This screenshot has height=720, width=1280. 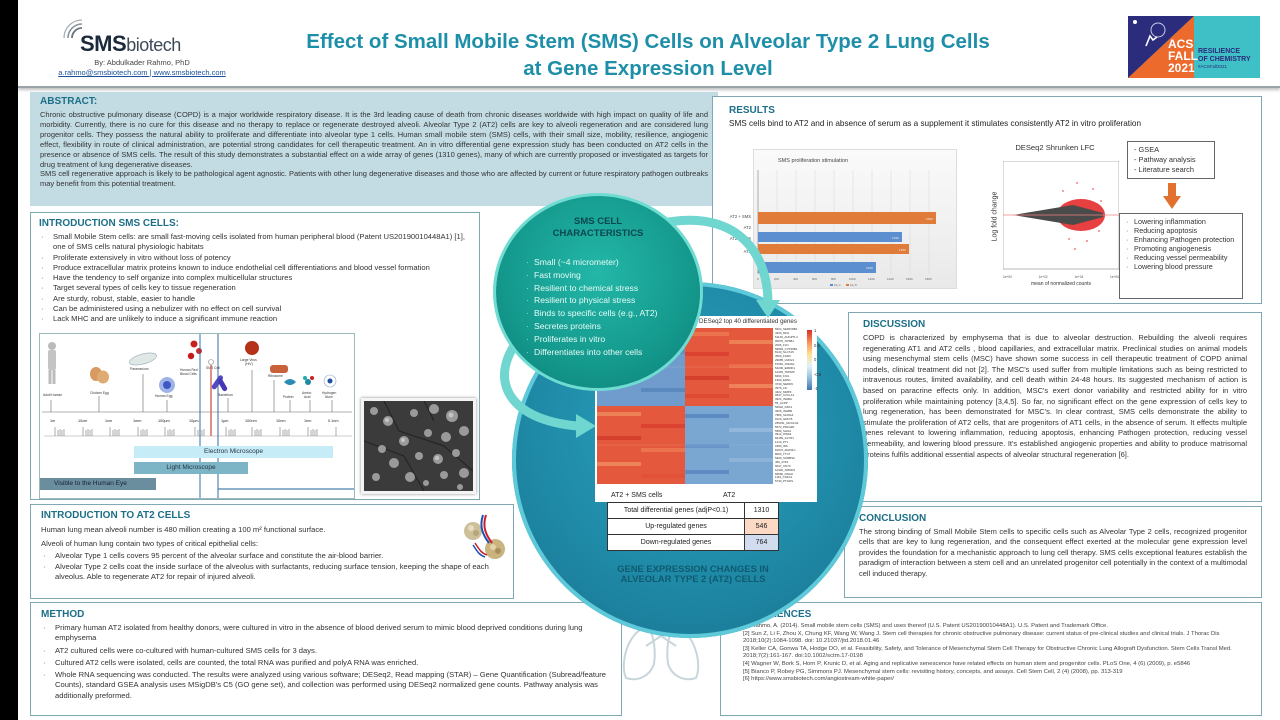 What do you see at coordinates (195, 431) in the screenshot?
I see `scale-ticks` at bounding box center [195, 431].